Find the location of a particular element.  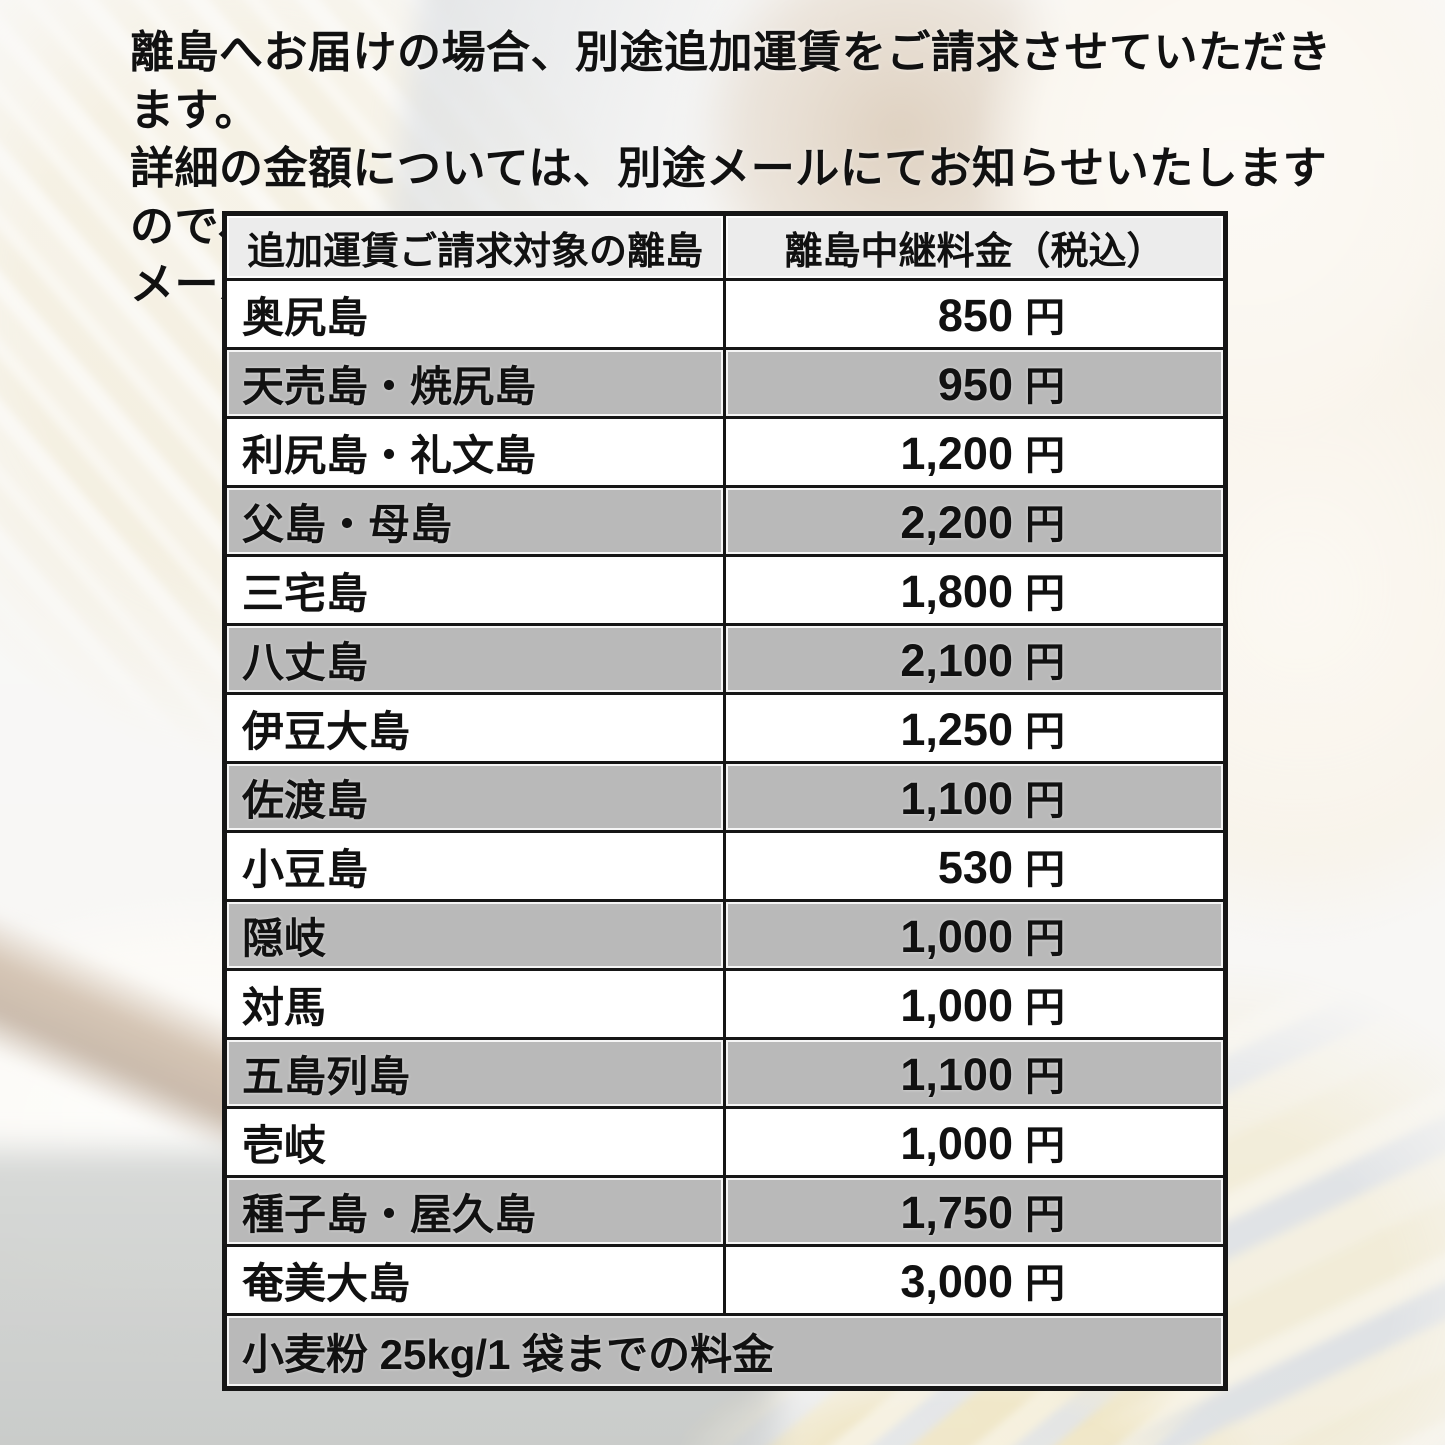

fee-cell: 1,250 円 is located at coordinates (975, 728).